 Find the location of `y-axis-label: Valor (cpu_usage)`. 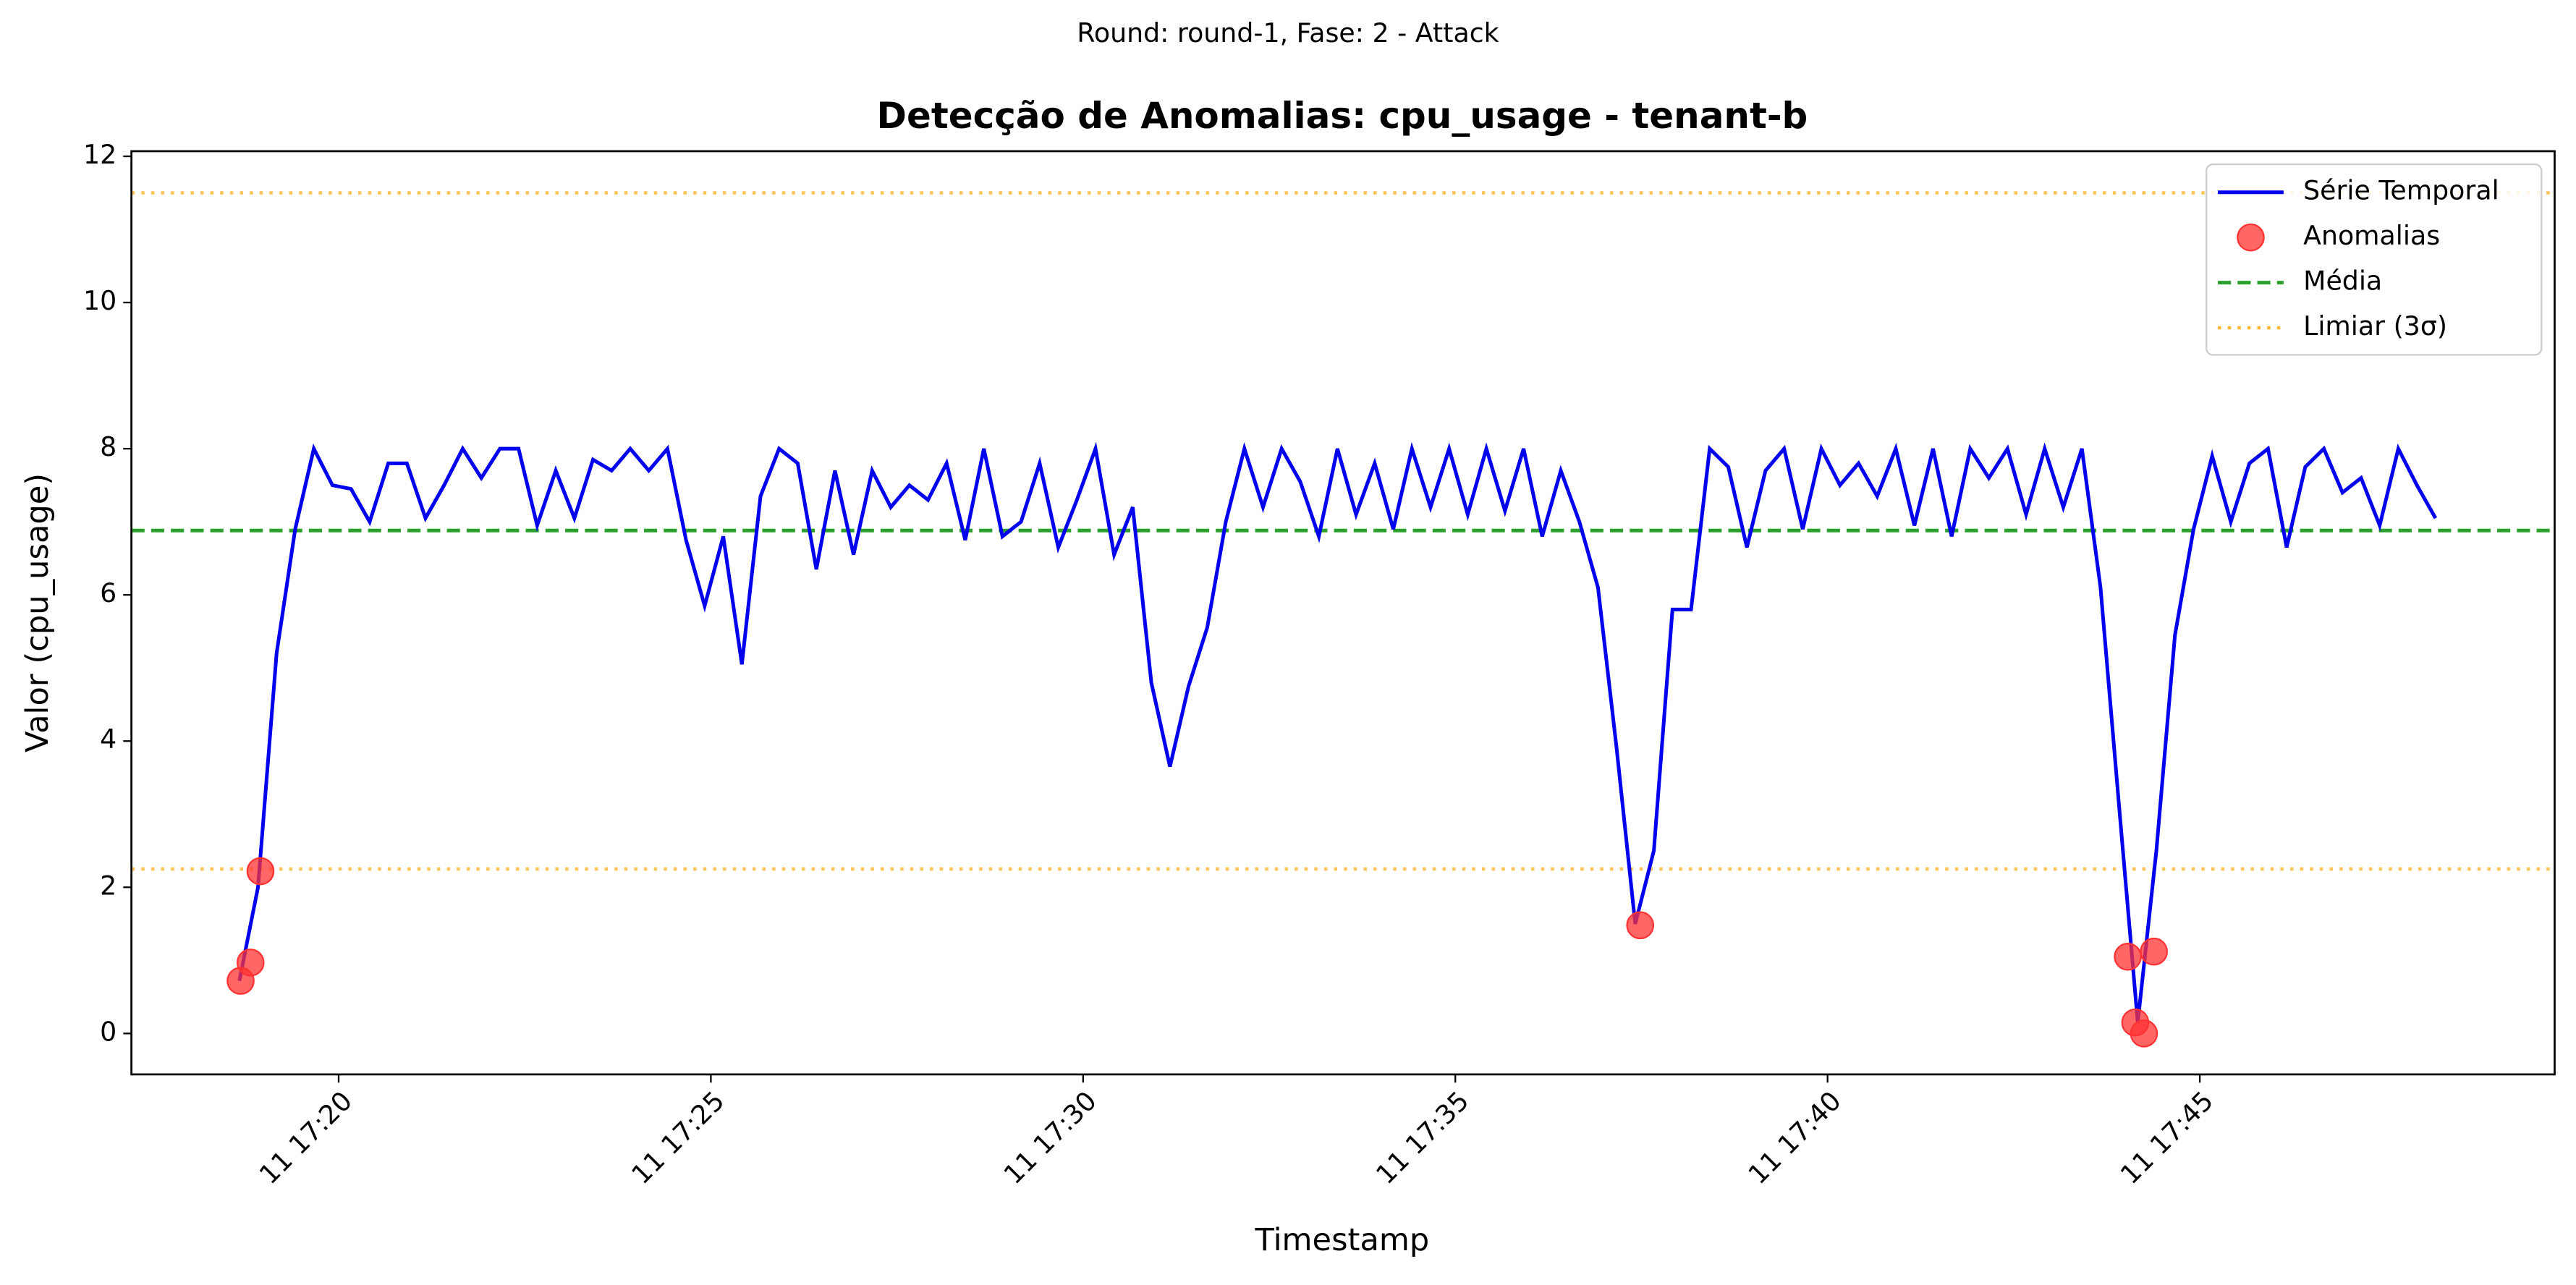

y-axis-label: Valor (cpu_usage) is located at coordinates (38, 612).